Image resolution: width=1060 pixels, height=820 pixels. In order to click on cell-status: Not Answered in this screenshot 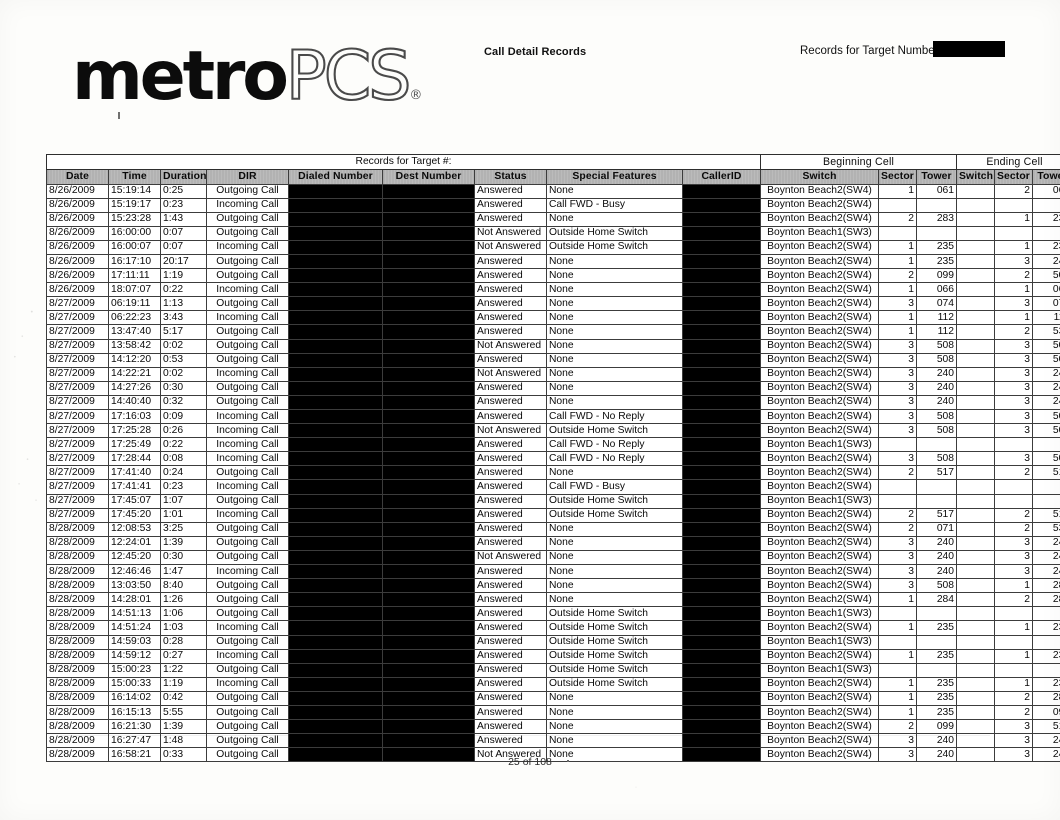, I will do `click(510, 233)`.